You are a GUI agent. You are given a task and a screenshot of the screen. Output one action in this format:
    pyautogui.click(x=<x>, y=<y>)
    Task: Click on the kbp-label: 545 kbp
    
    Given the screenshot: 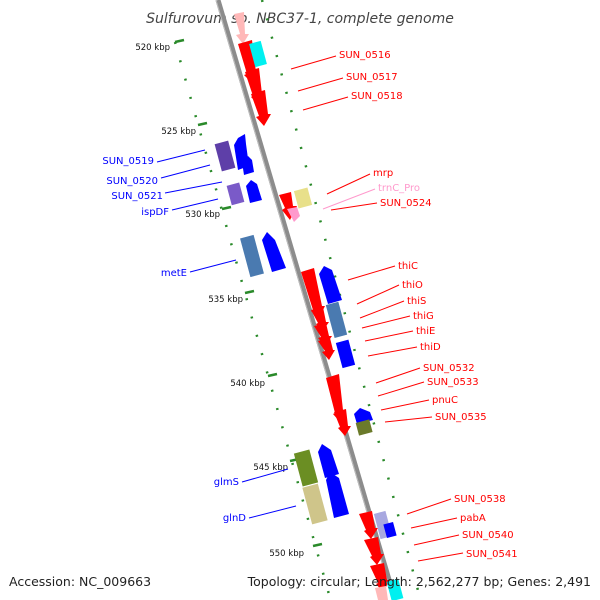 What is the action you would take?
    pyautogui.click(x=270, y=468)
    